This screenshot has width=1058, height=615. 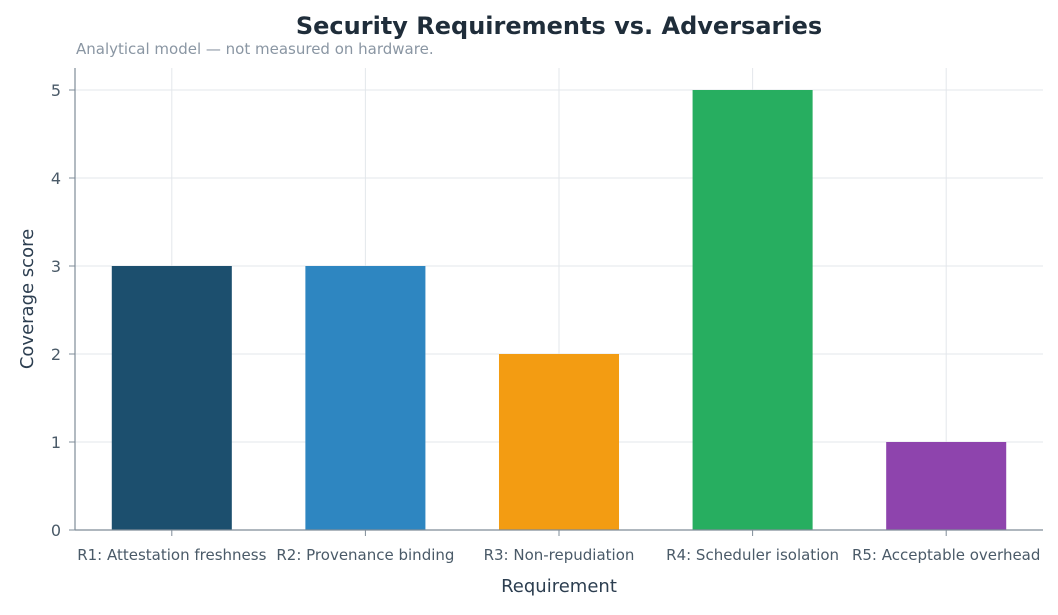 I want to click on x-tick-label: R3: Non-repudiation, so click(x=559, y=555).